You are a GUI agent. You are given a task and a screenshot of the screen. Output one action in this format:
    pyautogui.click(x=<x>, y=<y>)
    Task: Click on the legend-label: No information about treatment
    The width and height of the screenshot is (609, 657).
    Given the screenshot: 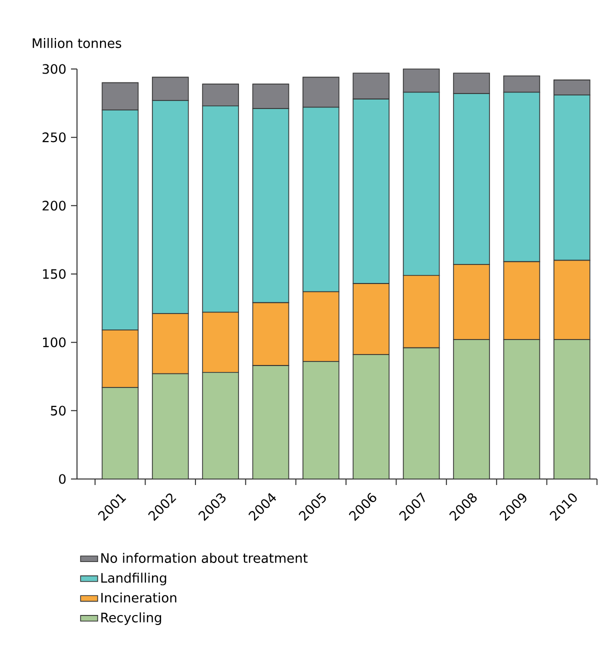 What is the action you would take?
    pyautogui.click(x=204, y=557)
    